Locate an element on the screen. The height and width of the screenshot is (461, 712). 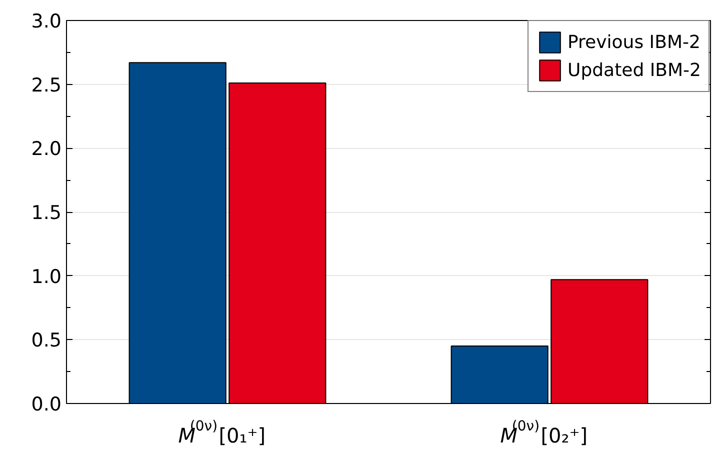
legend-label: Updated IBM-2 is located at coordinates (634, 70).